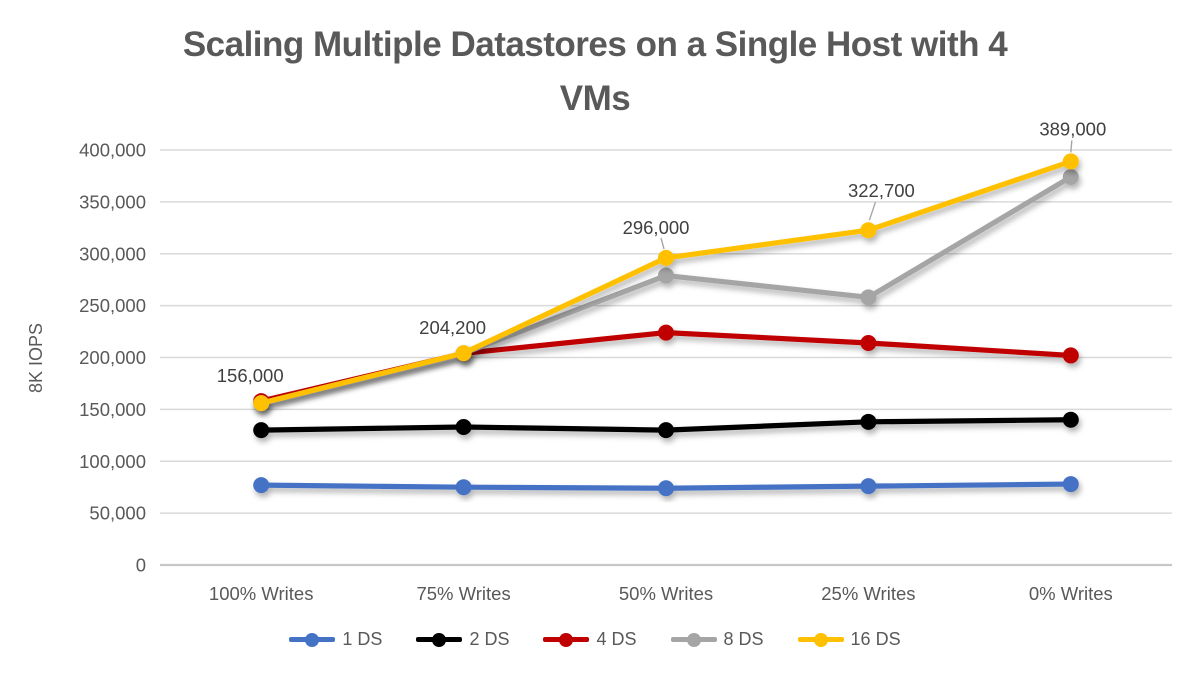 This screenshot has width=1190, height=680. Describe the element at coordinates (141, 565) in the screenshot. I see `y-tick-label: 0` at that location.